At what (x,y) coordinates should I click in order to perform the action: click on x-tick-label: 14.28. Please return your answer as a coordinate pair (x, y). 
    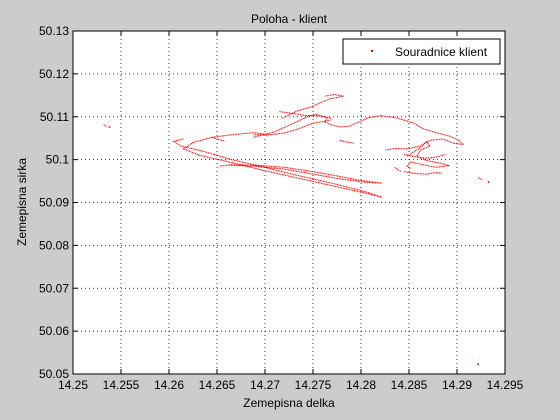
    Looking at the image, I should click on (361, 385).